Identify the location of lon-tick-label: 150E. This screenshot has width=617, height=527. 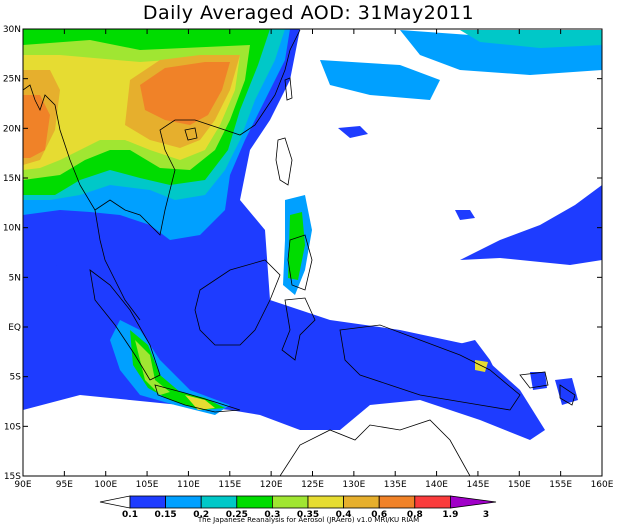
(519, 485).